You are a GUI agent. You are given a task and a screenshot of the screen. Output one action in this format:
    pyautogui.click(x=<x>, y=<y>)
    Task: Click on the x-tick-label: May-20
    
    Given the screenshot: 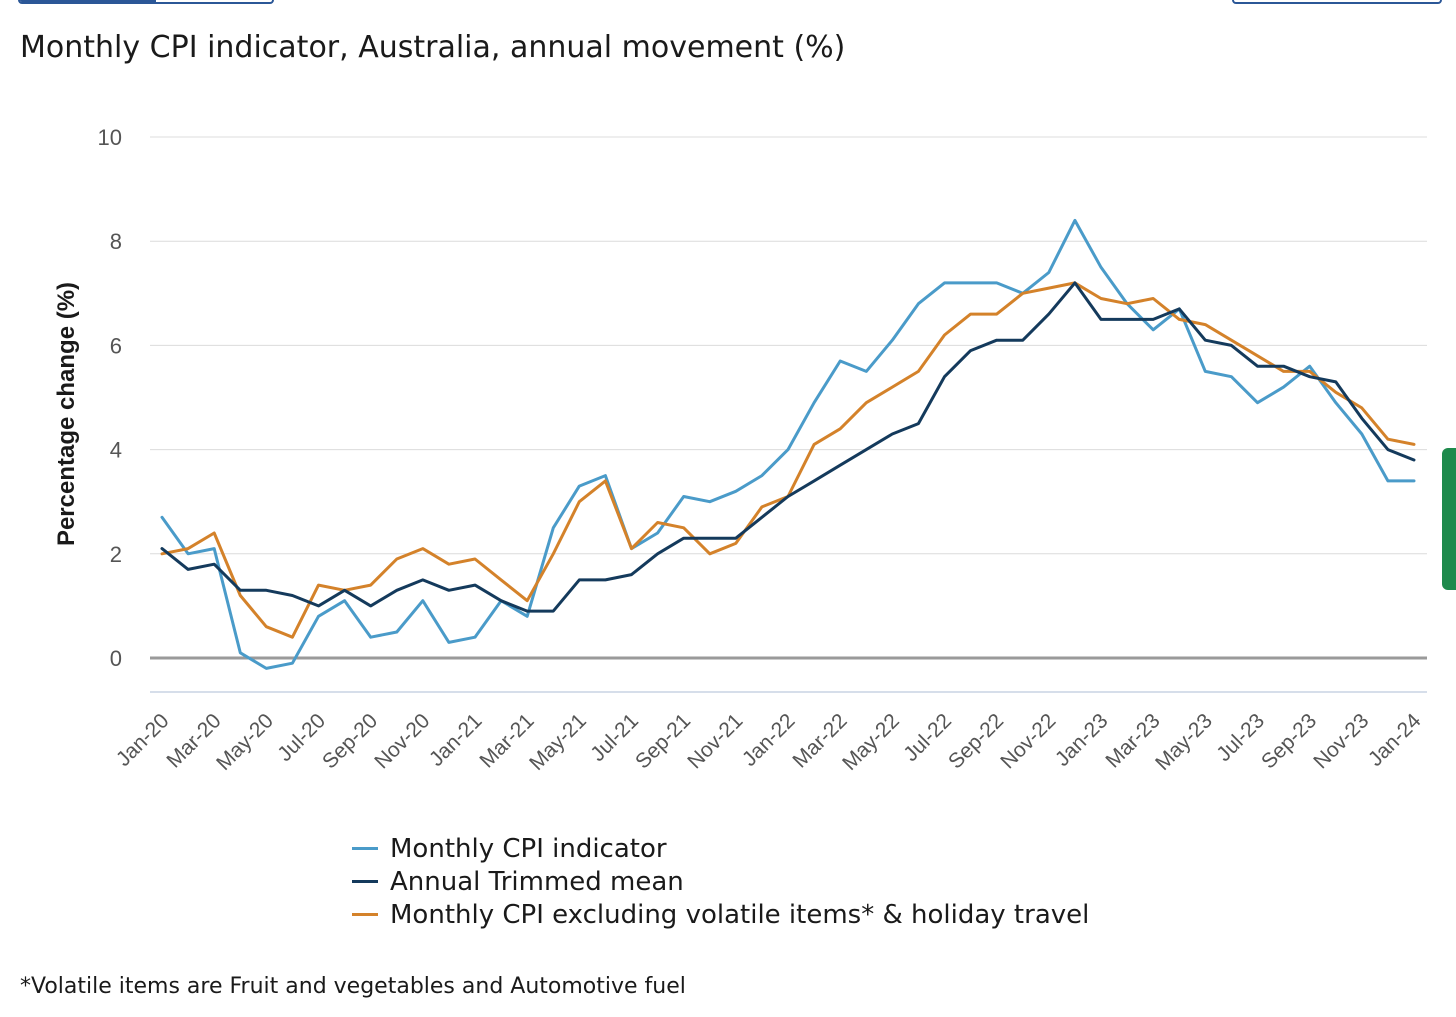 What is the action you would take?
    pyautogui.click(x=245, y=742)
    